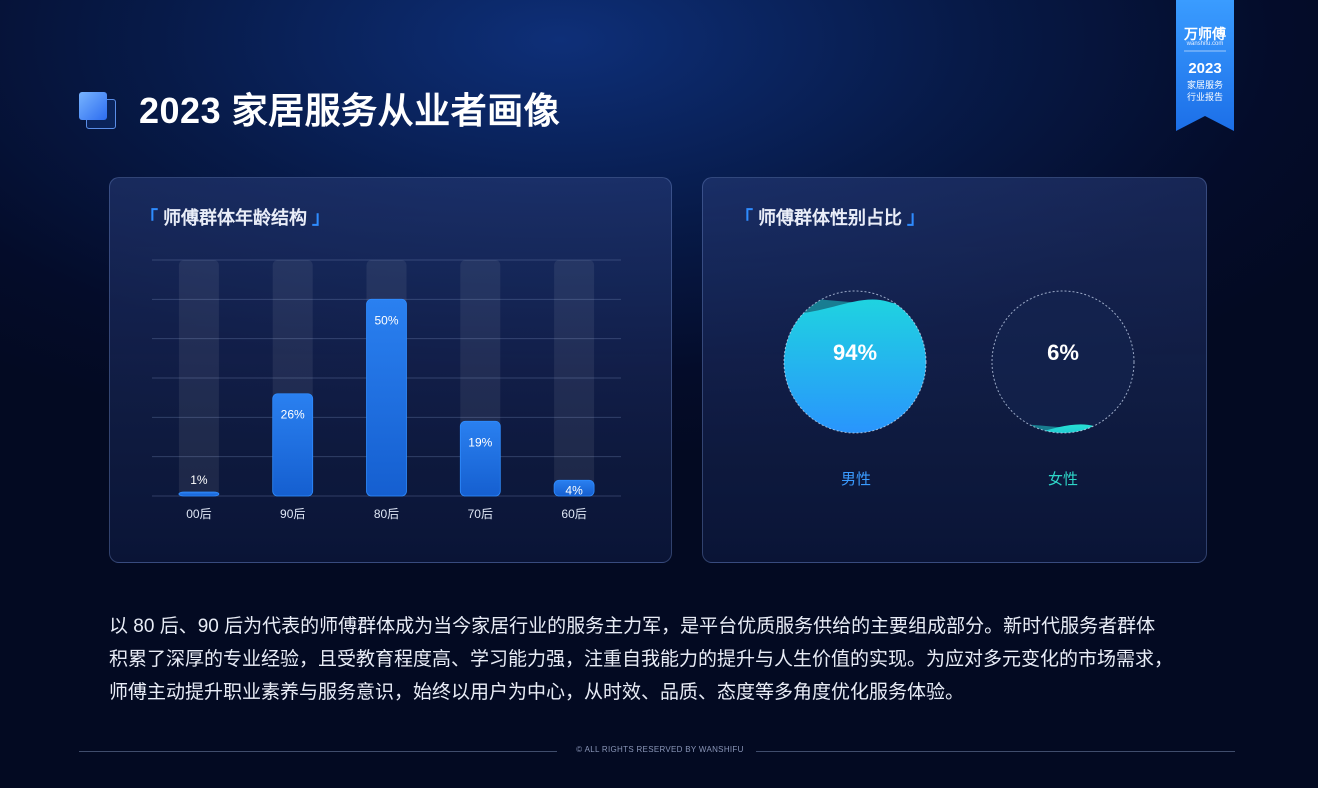  I want to click on female-label: 女性, so click(1063, 479).